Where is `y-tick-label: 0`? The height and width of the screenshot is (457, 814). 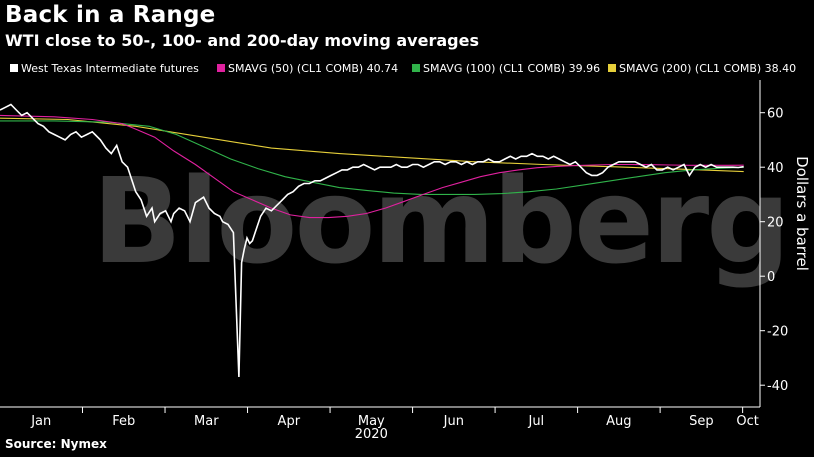 y-tick-label: 0 is located at coordinates (771, 277).